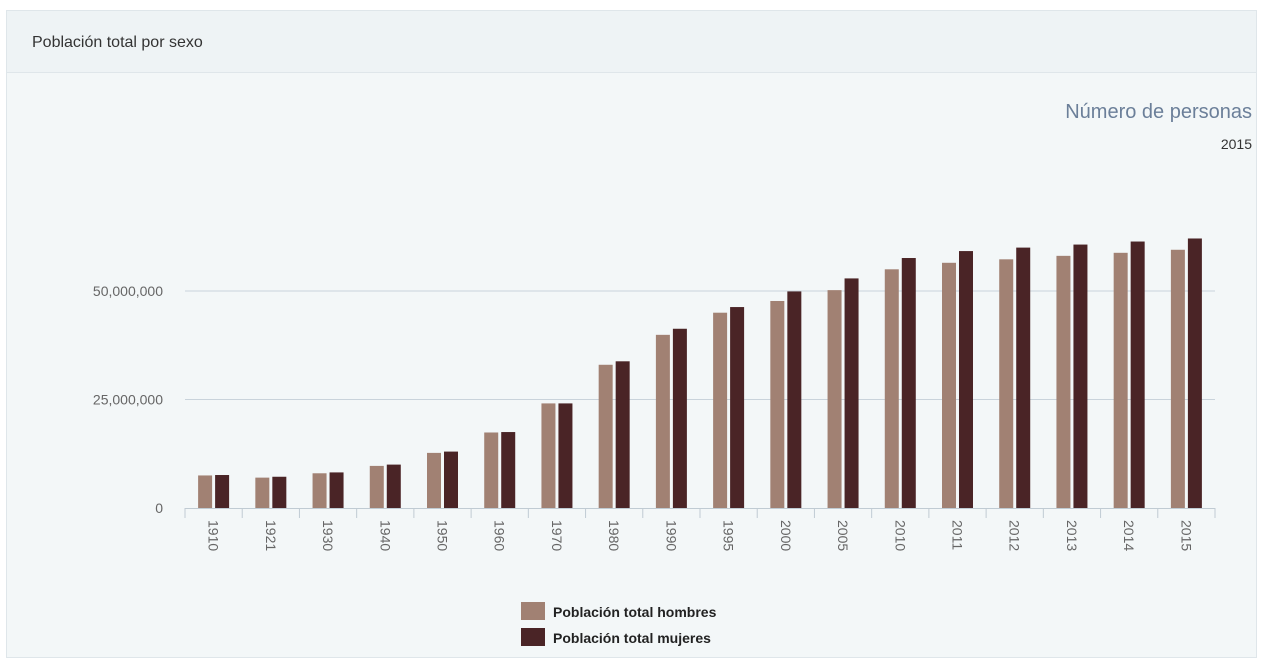 This screenshot has width=1261, height=658. Describe the element at coordinates (729, 535) in the screenshot. I see `x-tick-label: 1995` at that location.